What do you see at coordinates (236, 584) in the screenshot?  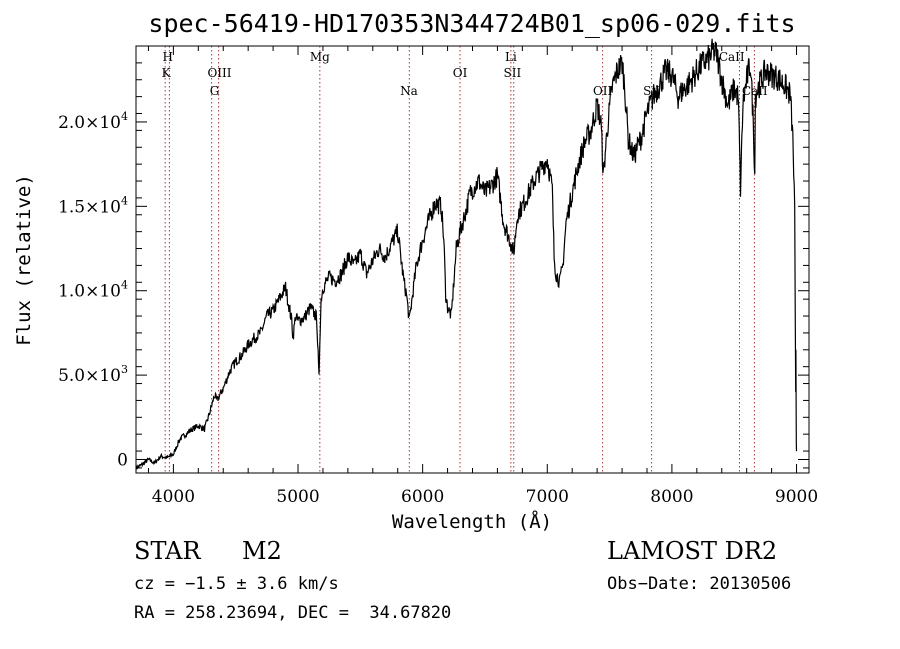 I see `redshift-readout: cz = −1.5 ± 3.6 km/s` at bounding box center [236, 584].